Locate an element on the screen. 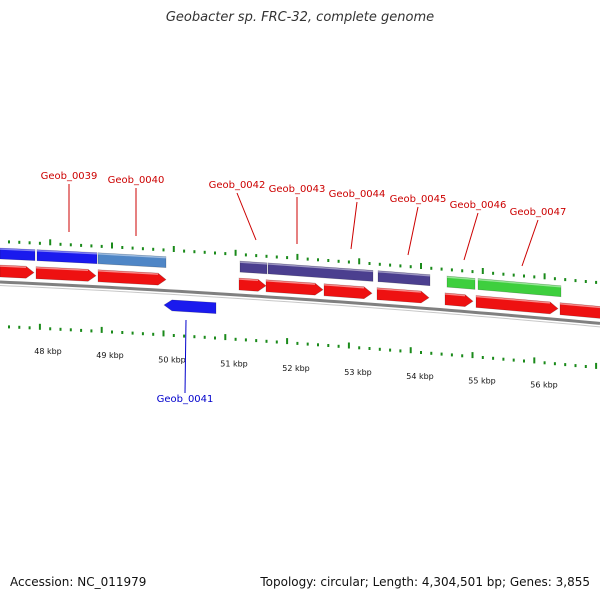  gene-label-top: Geob_0044 is located at coordinates (357, 194).